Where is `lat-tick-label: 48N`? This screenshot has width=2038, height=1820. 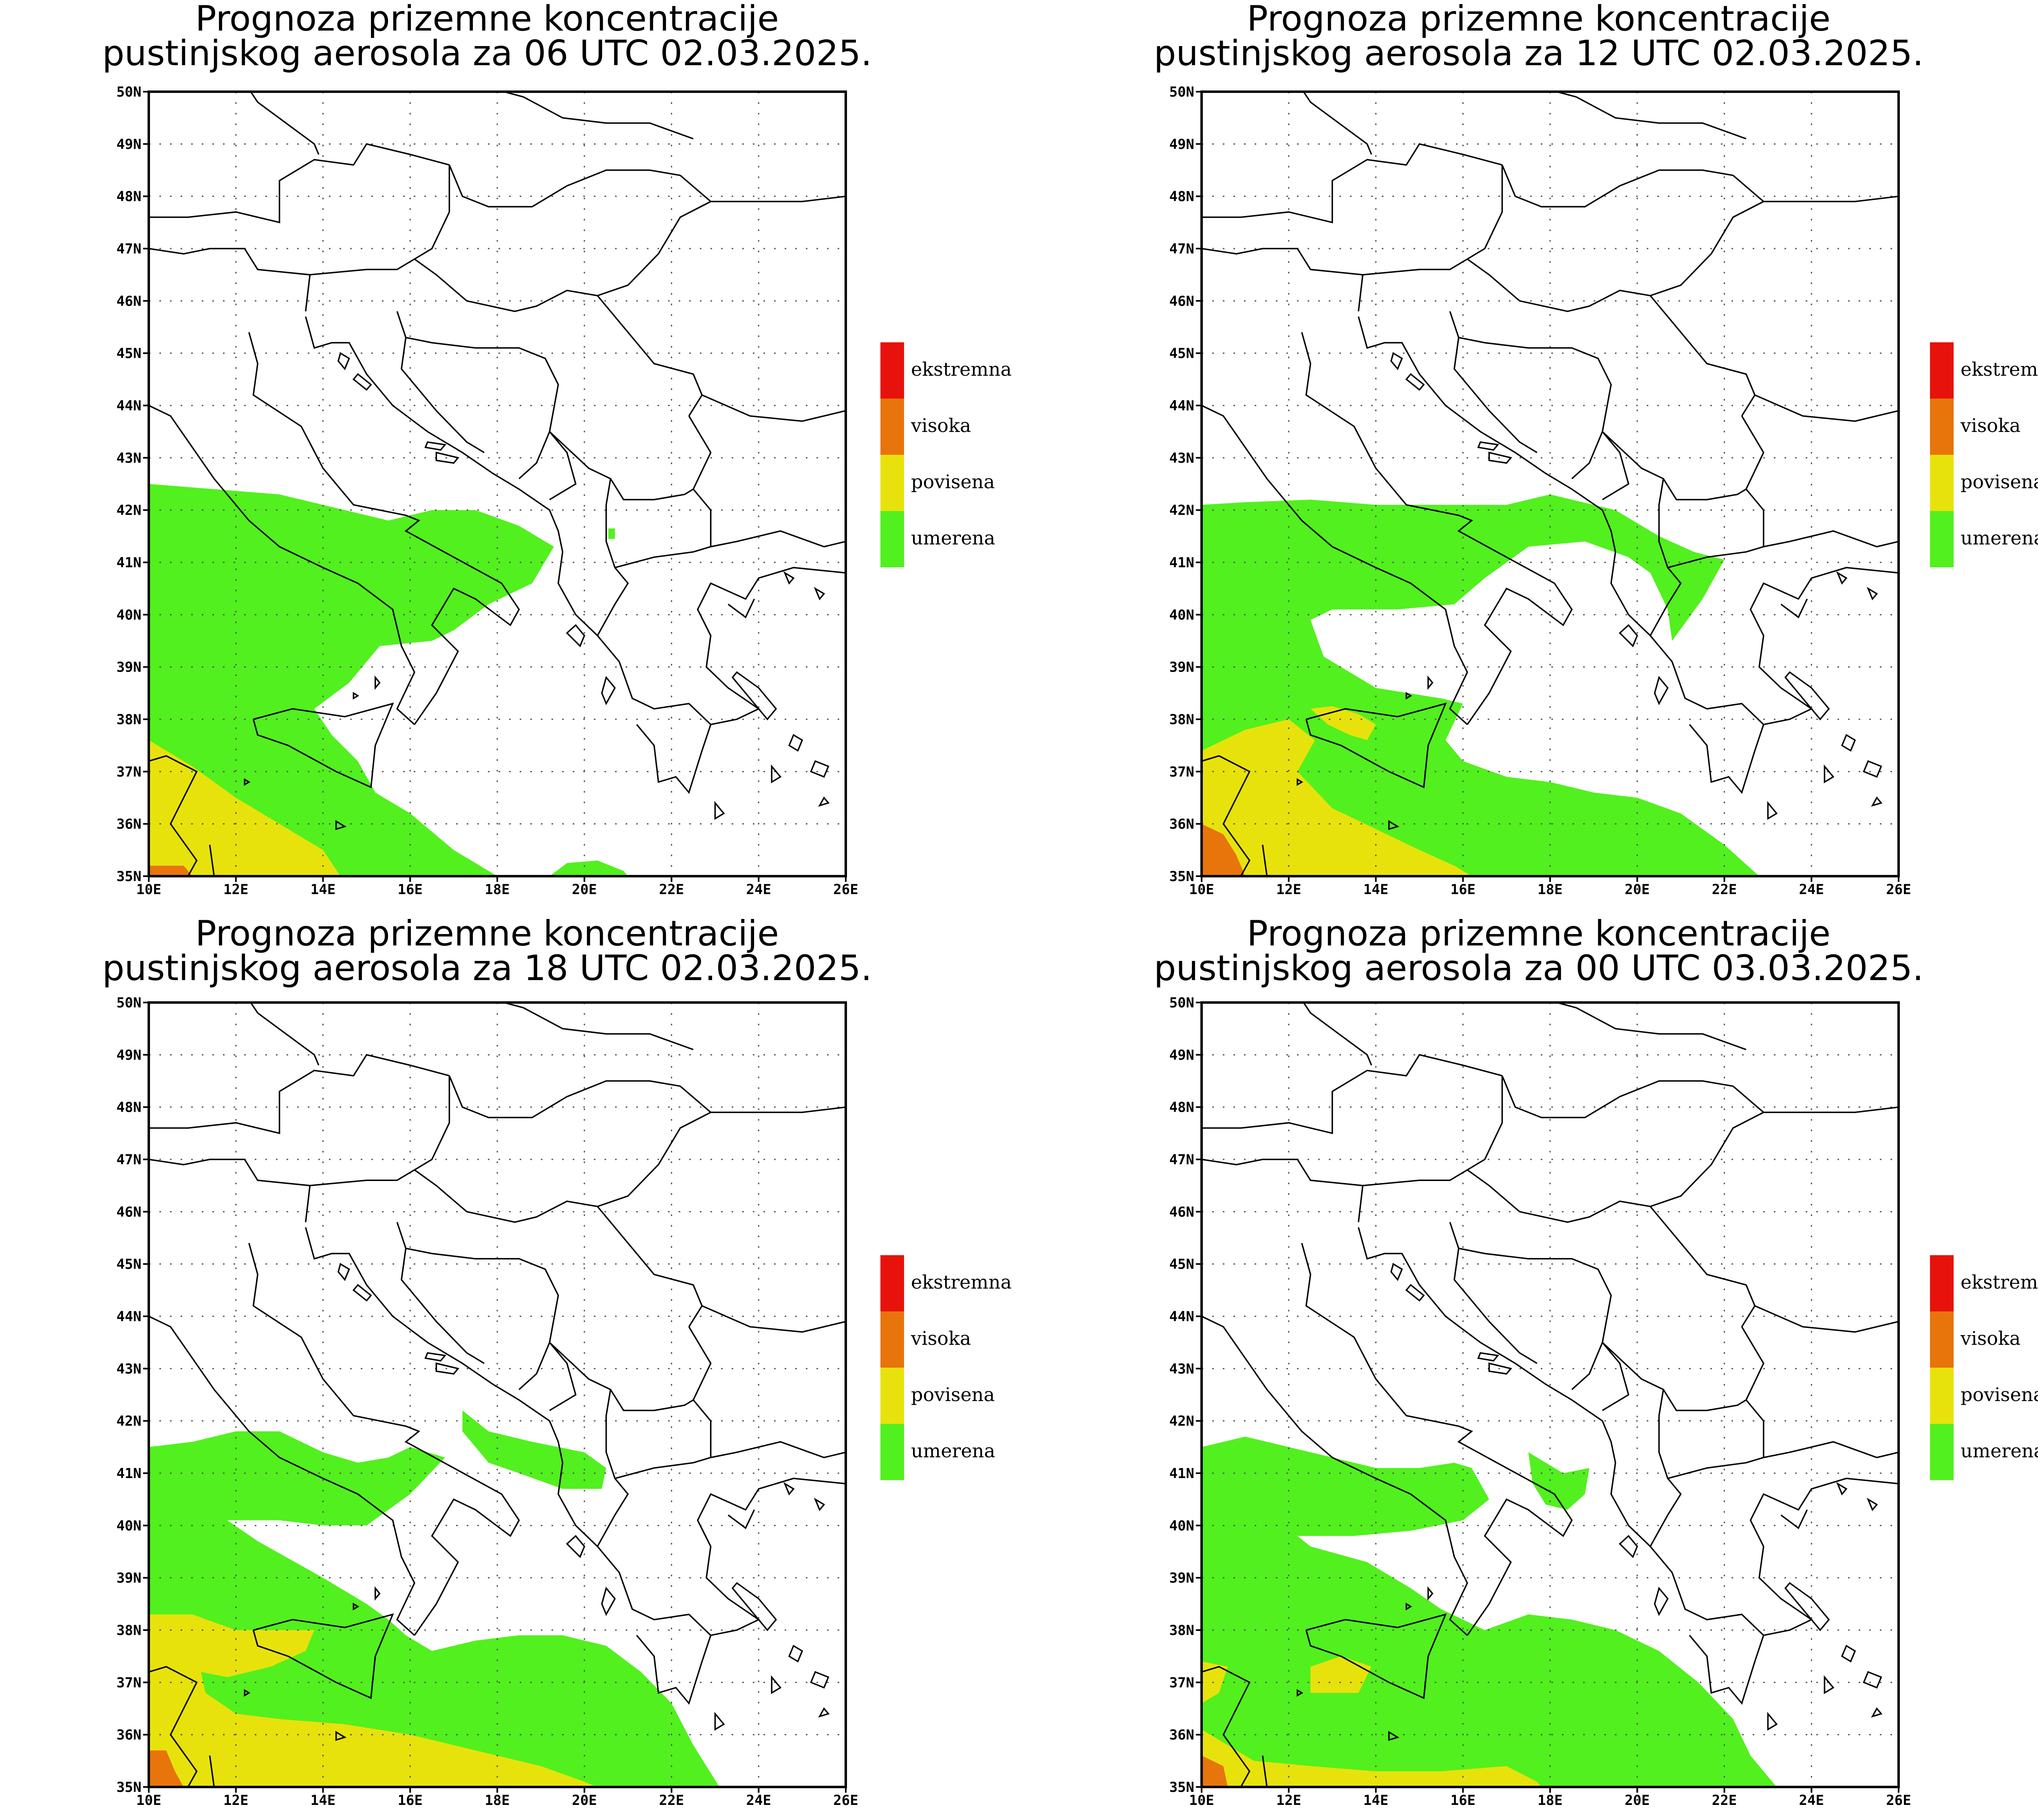 lat-tick-label: 48N is located at coordinates (129, 197).